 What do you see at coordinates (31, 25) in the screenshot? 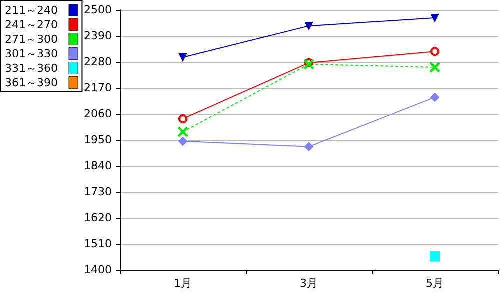
I see `legend-label: 241～270` at bounding box center [31, 25].